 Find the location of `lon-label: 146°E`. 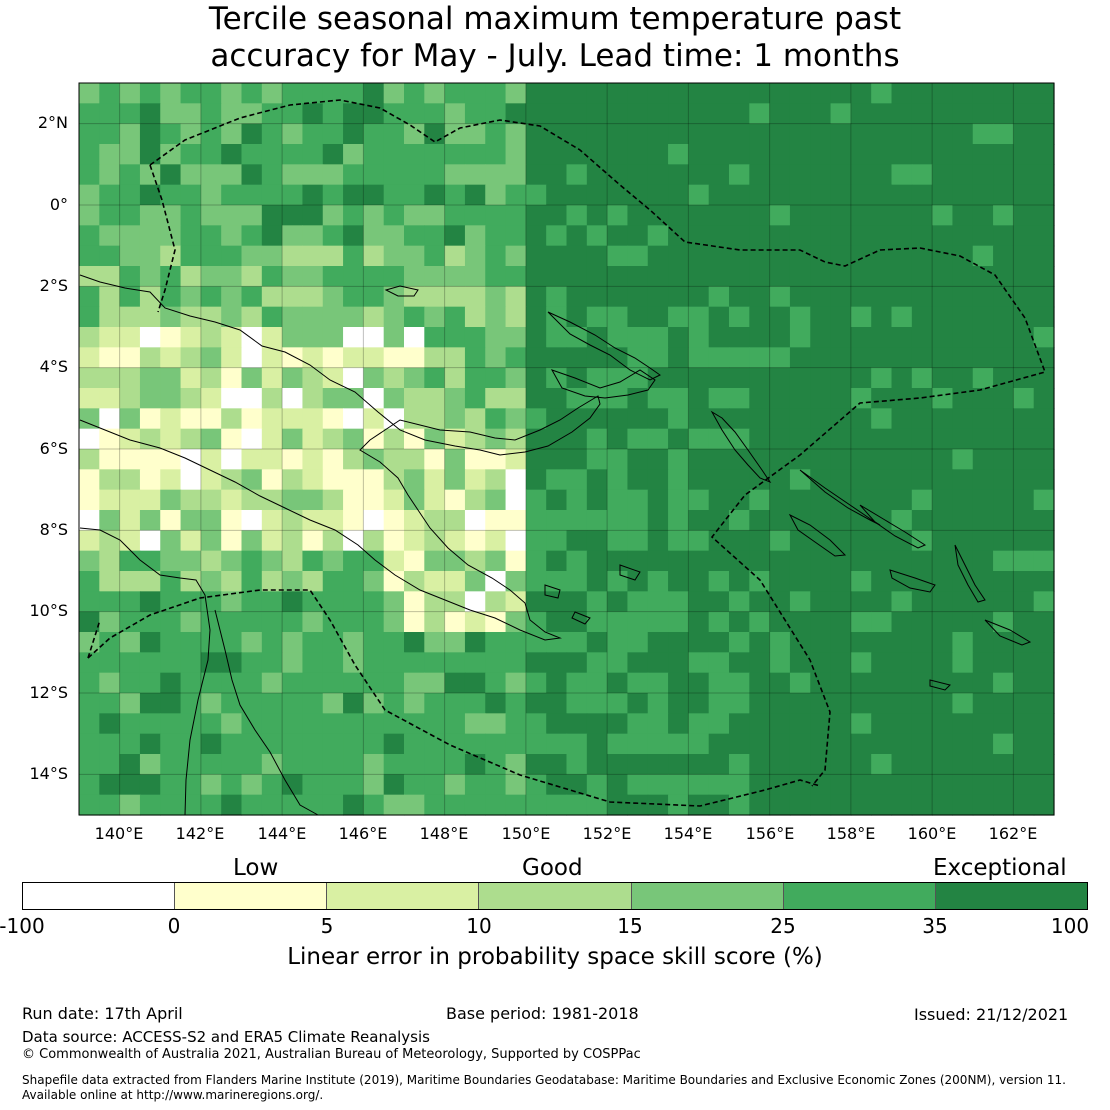

lon-label: 146°E is located at coordinates (363, 833).